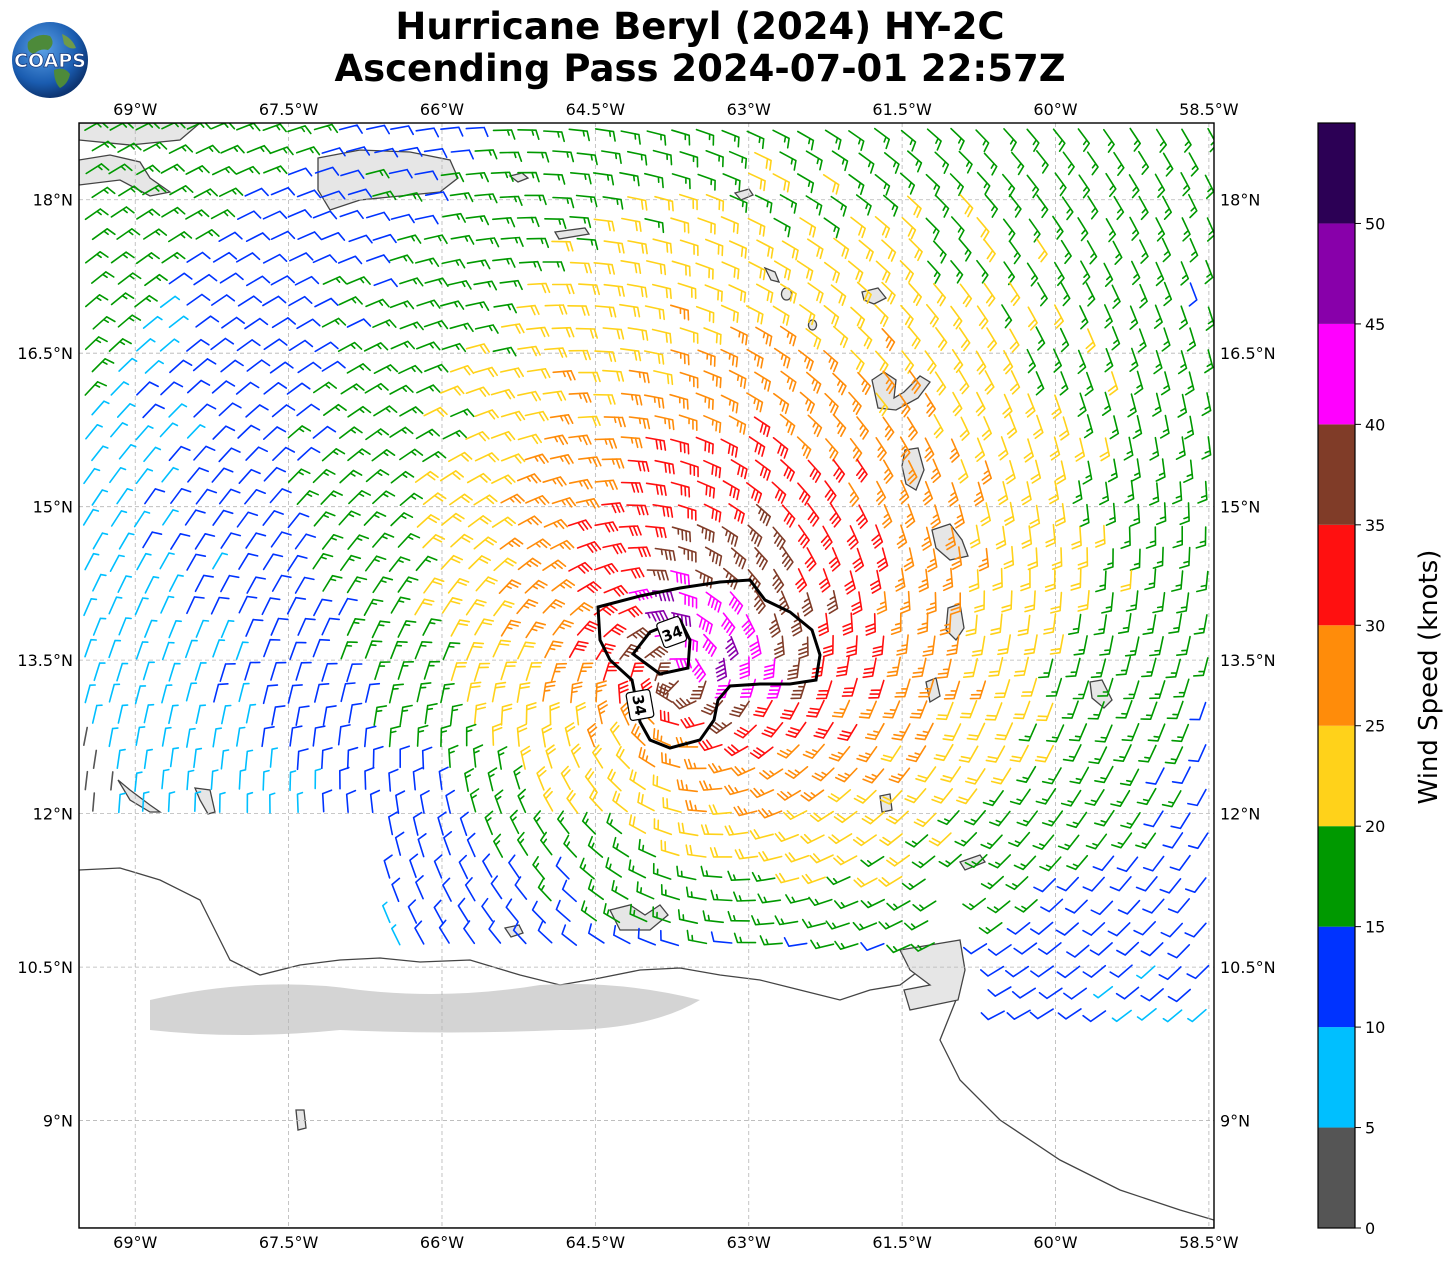 The height and width of the screenshot is (1264, 1455). Describe the element at coordinates (1240, 507) in the screenshot. I see `lat-tick-label-right: 15°N` at that location.